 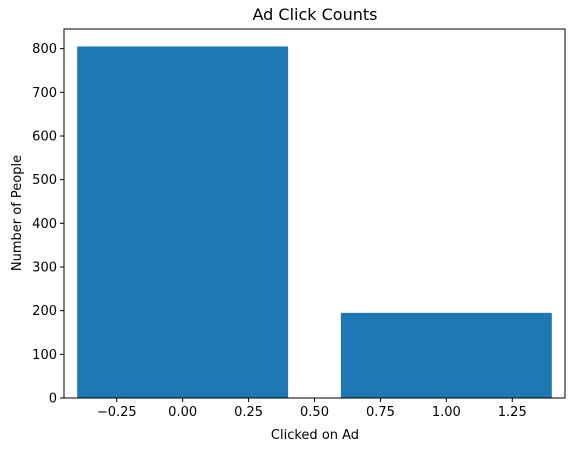 What do you see at coordinates (44, 93) in the screenshot?
I see `y-tick-label-7: 700` at bounding box center [44, 93].